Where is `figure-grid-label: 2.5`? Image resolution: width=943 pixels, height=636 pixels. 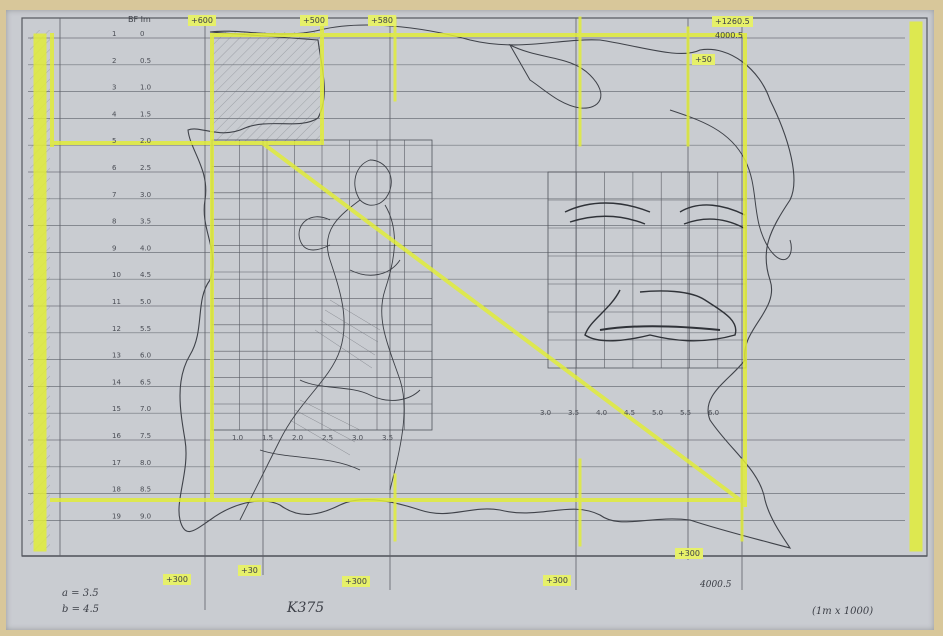 figure-grid-label: 2.5 is located at coordinates (327, 438).